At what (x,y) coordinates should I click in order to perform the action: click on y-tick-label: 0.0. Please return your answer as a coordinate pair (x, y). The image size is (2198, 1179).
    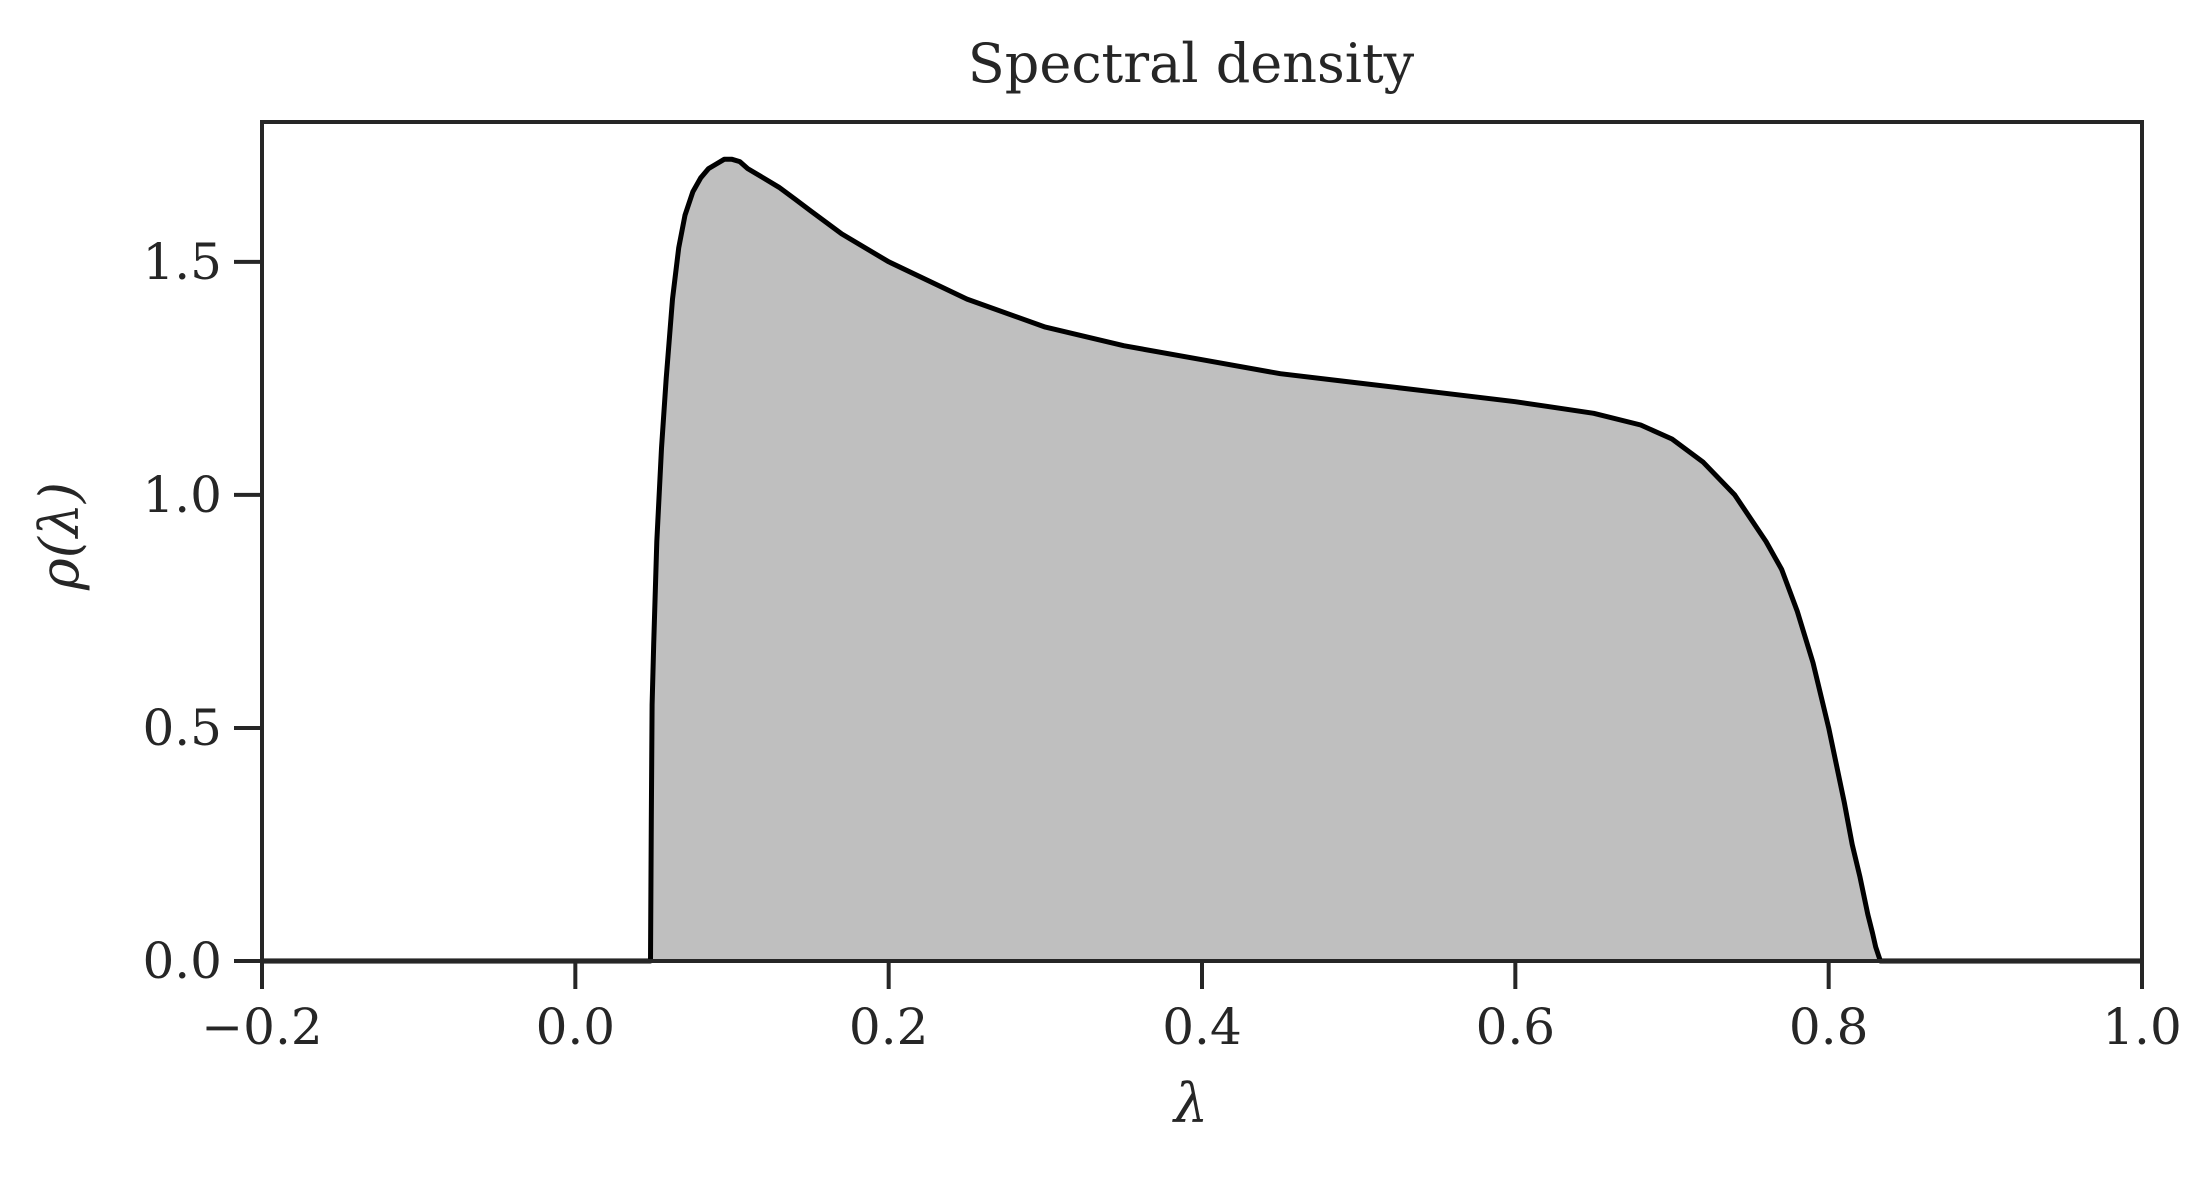
    Looking at the image, I should click on (182, 961).